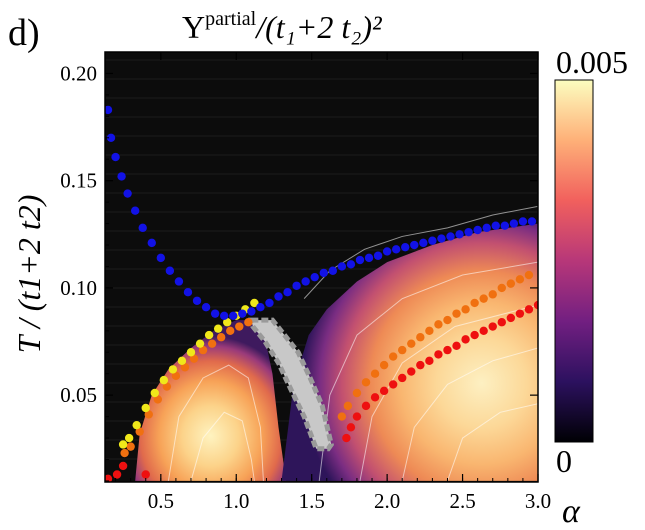 The image size is (645, 530). What do you see at coordinates (193, 27) in the screenshot?
I see `title-symbol: Υ` at bounding box center [193, 27].